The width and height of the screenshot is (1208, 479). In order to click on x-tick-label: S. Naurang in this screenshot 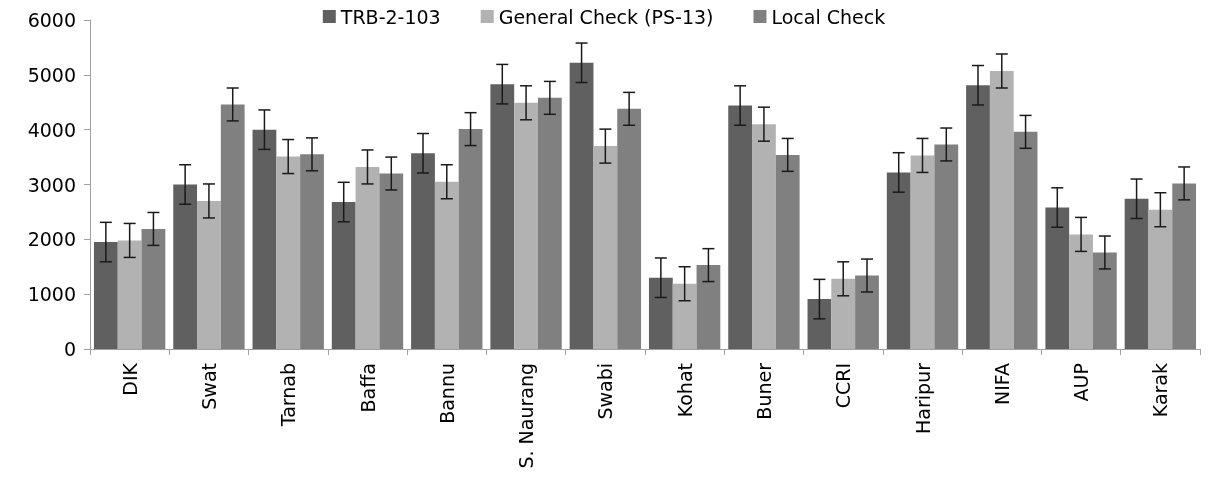, I will do `click(526, 416)`.